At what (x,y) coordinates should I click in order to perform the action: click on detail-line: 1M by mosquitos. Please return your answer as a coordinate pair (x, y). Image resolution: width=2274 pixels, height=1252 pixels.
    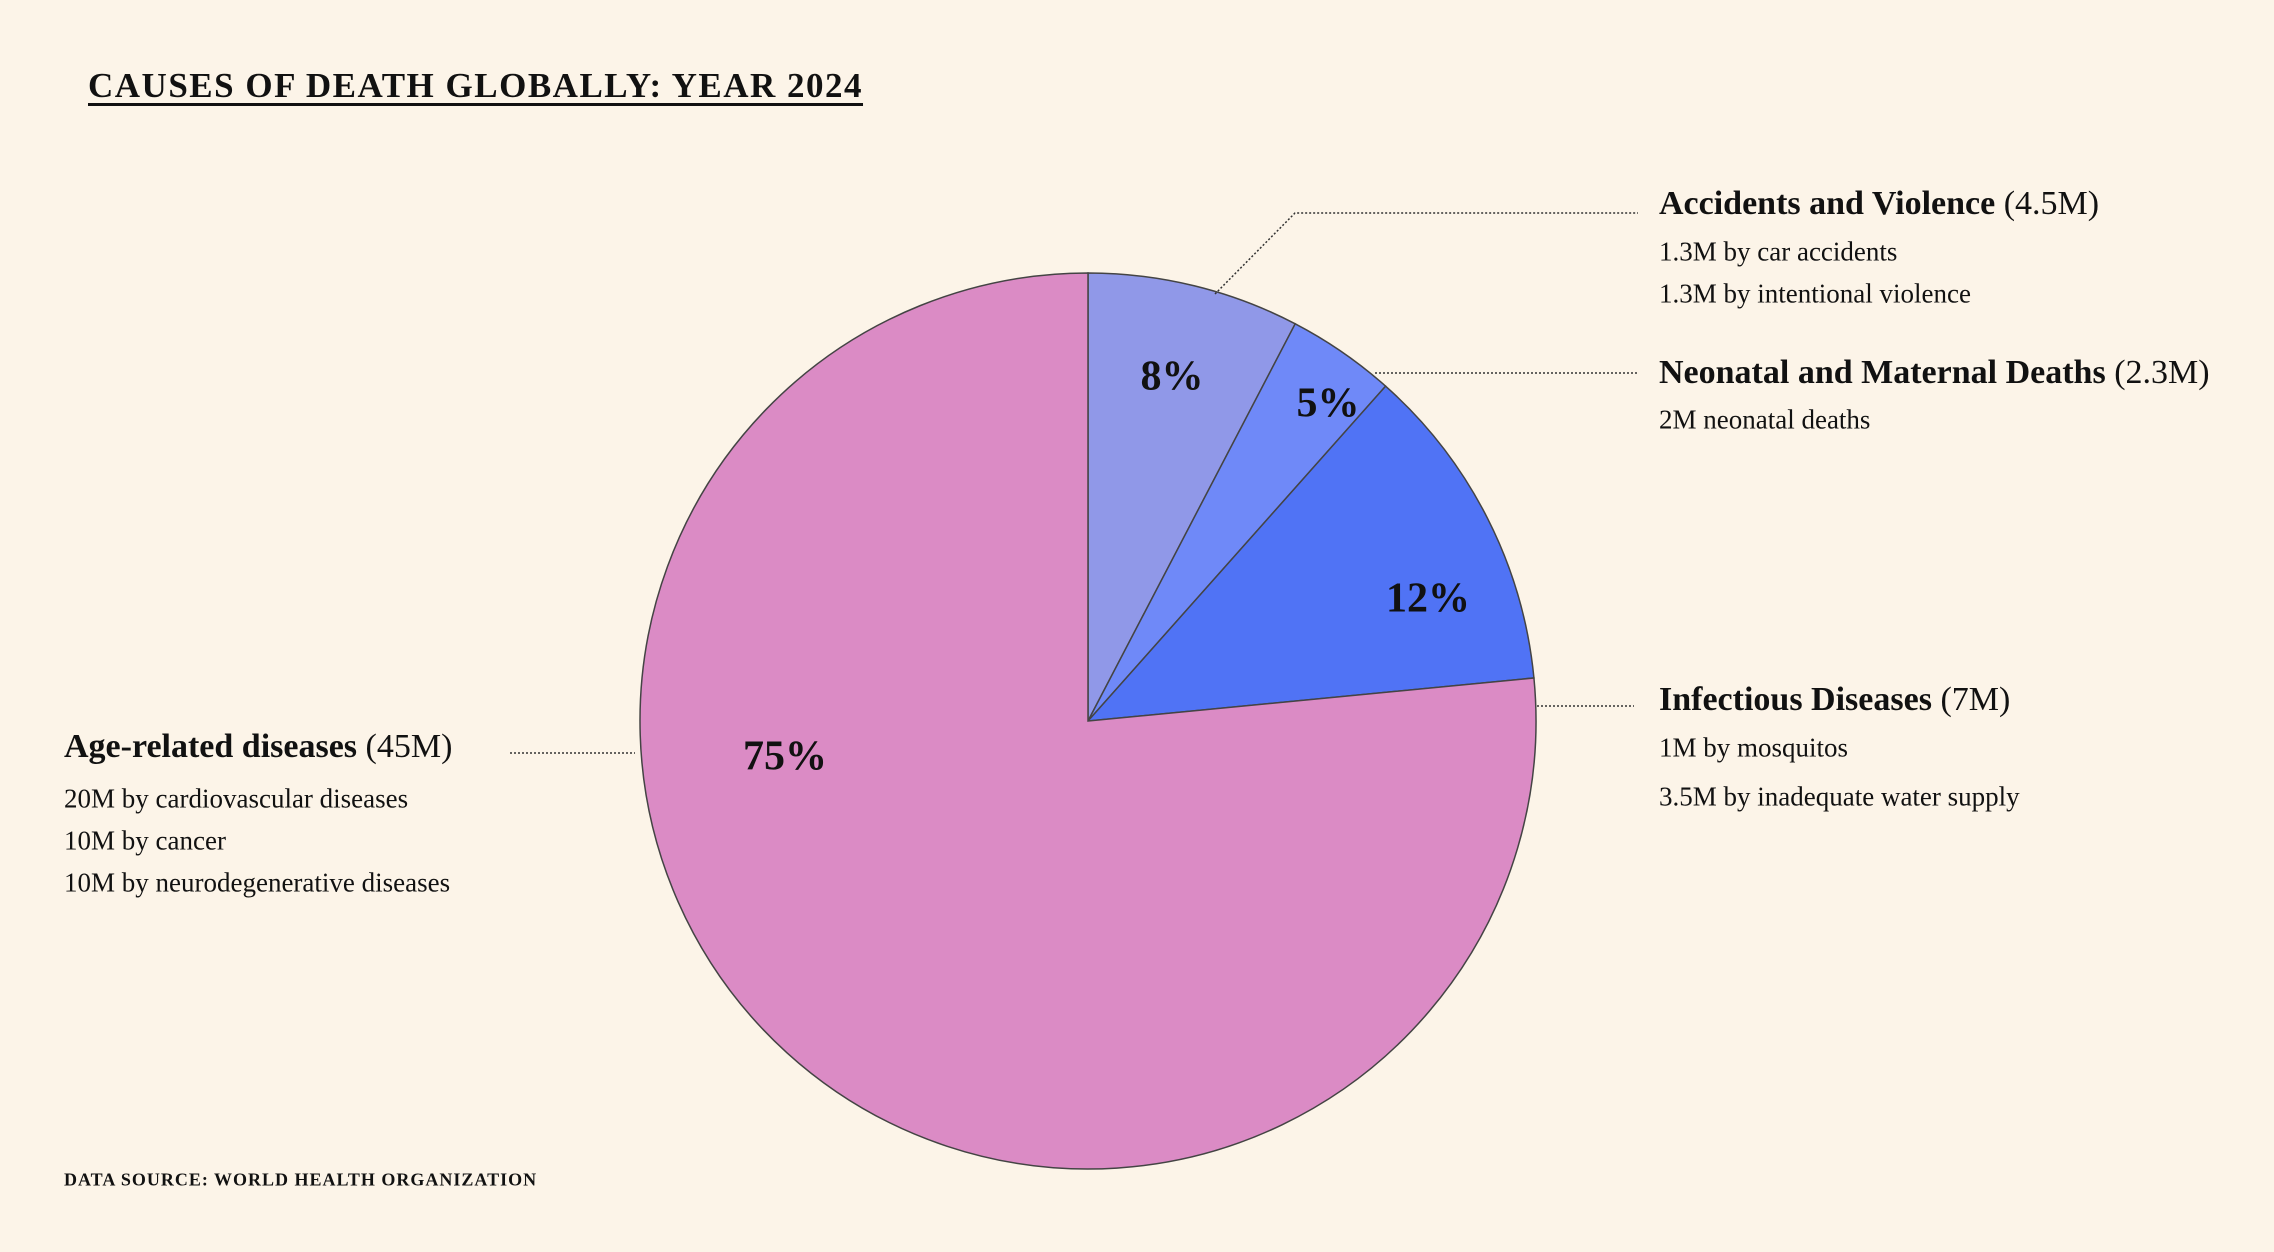
    Looking at the image, I should click on (1754, 747).